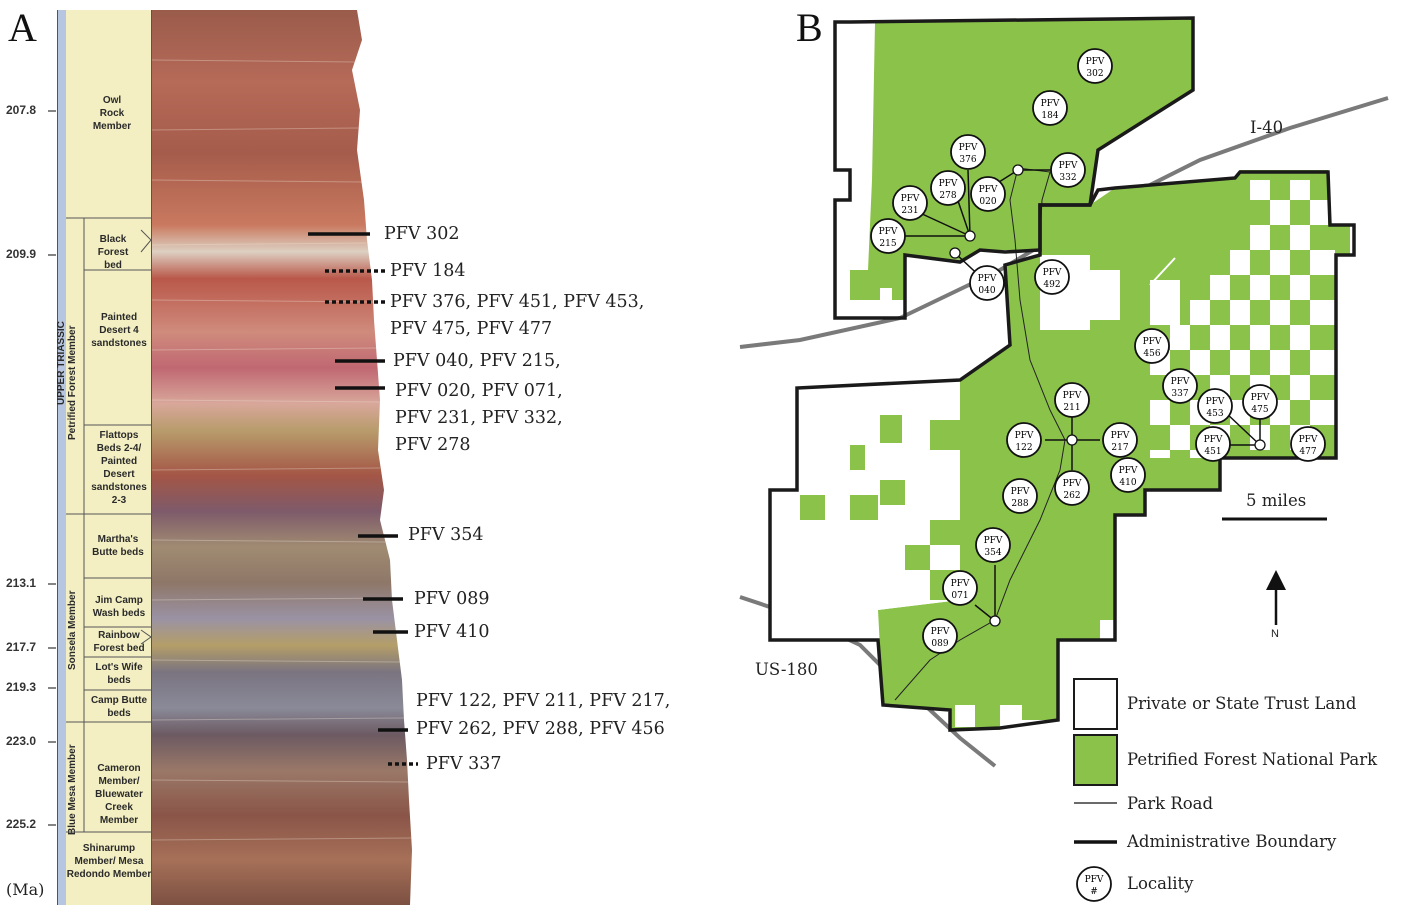  I want to click on age-label: 219.3, so click(21, 687).